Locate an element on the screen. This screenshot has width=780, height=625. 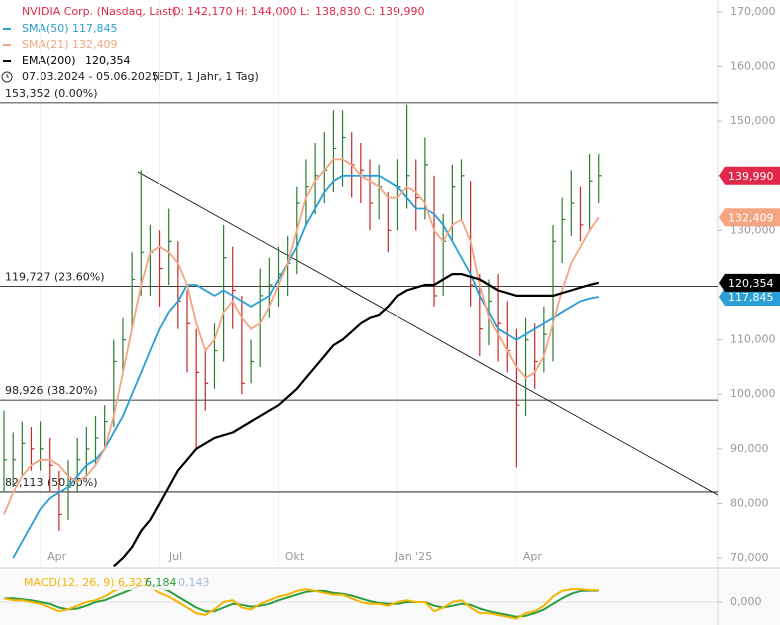
y-tick-label: 70,000 is located at coordinates (749, 557).